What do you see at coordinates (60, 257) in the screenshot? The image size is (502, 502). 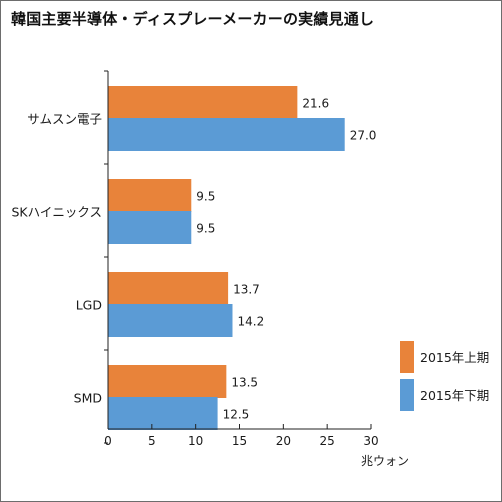 I see `y-axis: サムスン電子 SKハイニックス LGD SMD` at bounding box center [60, 257].